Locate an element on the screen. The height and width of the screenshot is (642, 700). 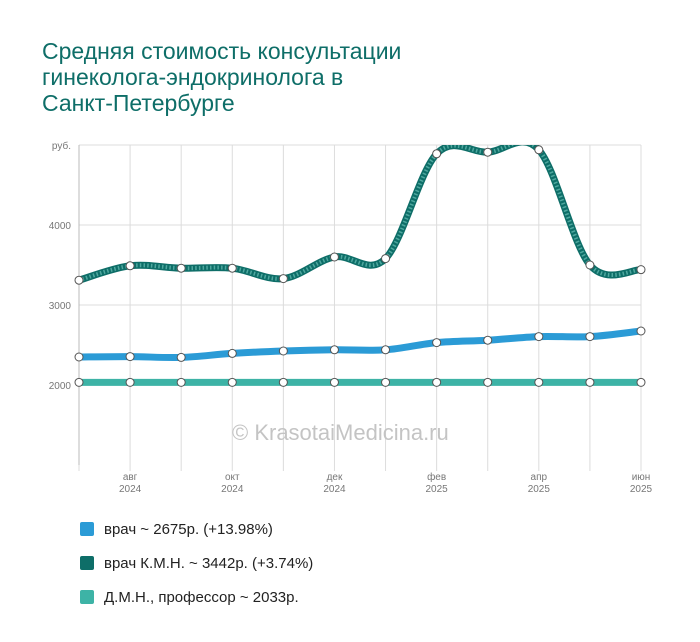
series-line is located at coordinates (360, 344).